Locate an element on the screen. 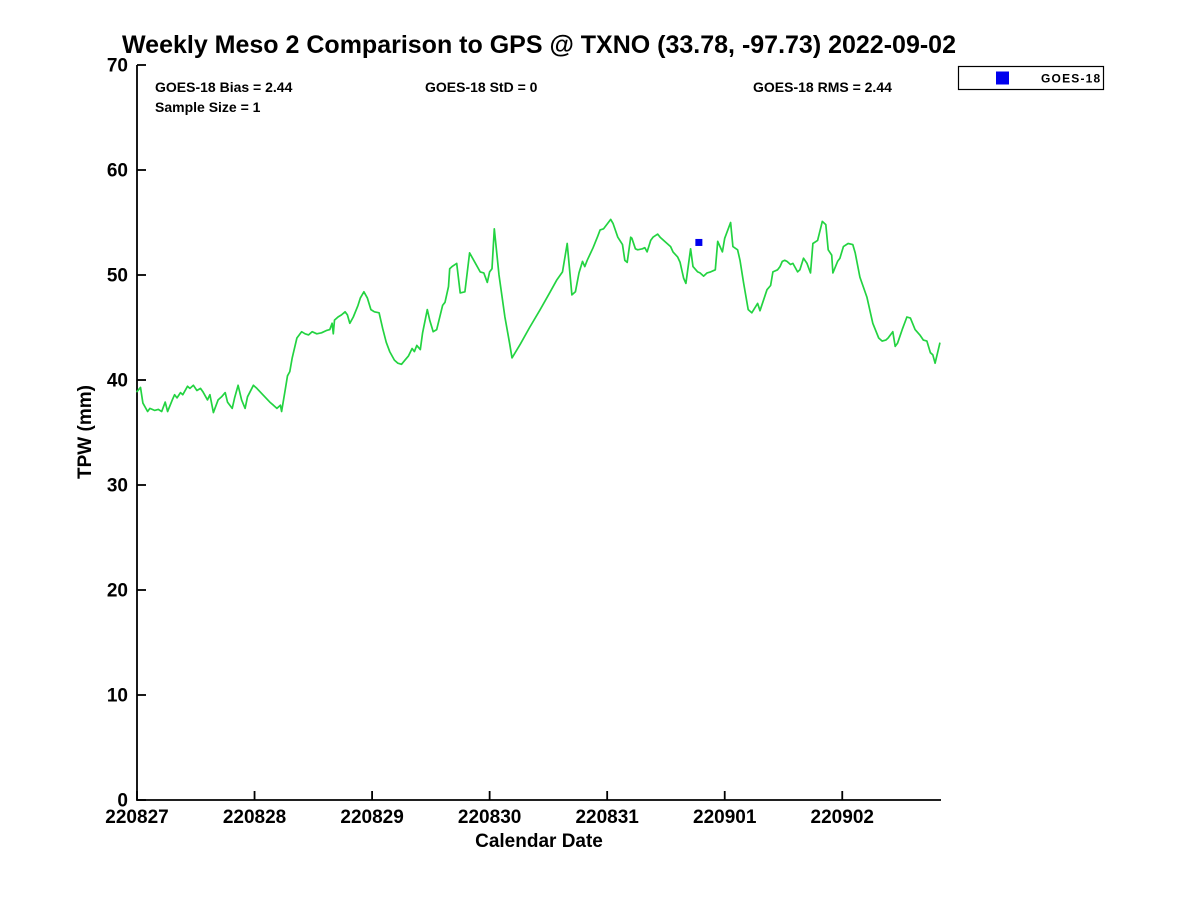 The width and height of the screenshot is (1200, 900). x-tick-label: 220902 is located at coordinates (842, 817).